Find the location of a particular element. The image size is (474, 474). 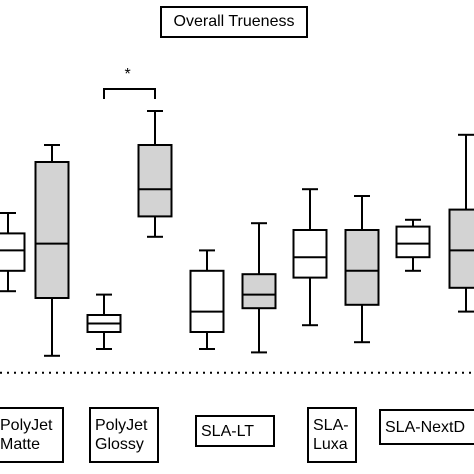

category-label-line: Luxa is located at coordinates (330, 444).